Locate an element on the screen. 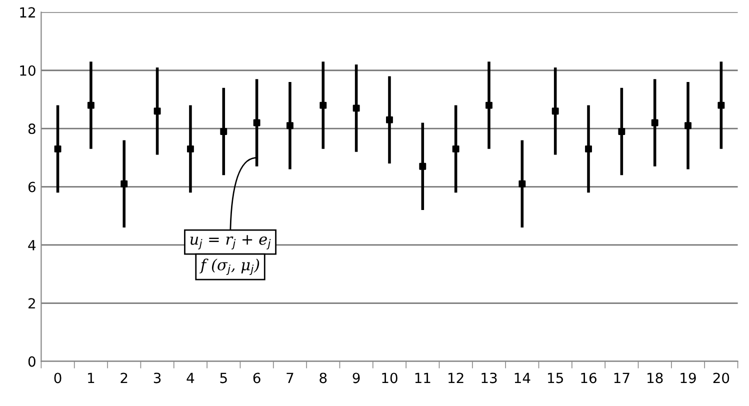 The image size is (749, 406). x-tick-label: 2 is located at coordinates (124, 378).